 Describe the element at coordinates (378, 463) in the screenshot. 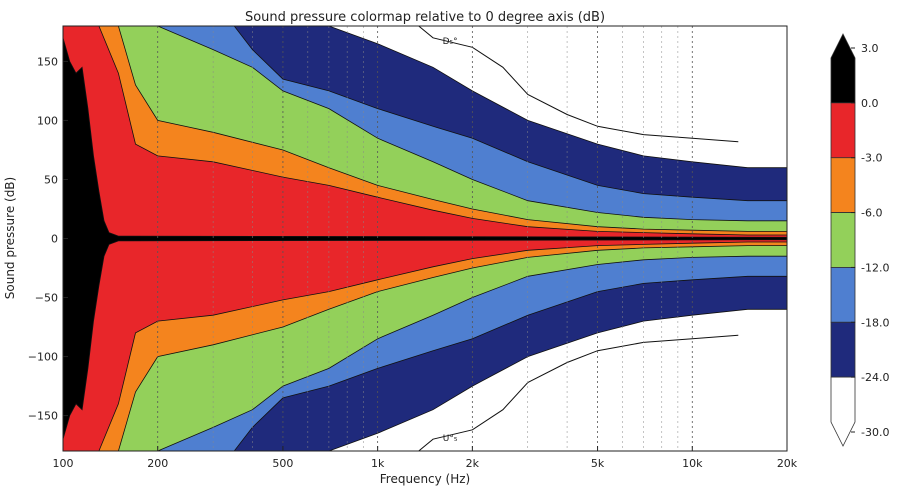

I see `x-tick-label: 1k` at that location.